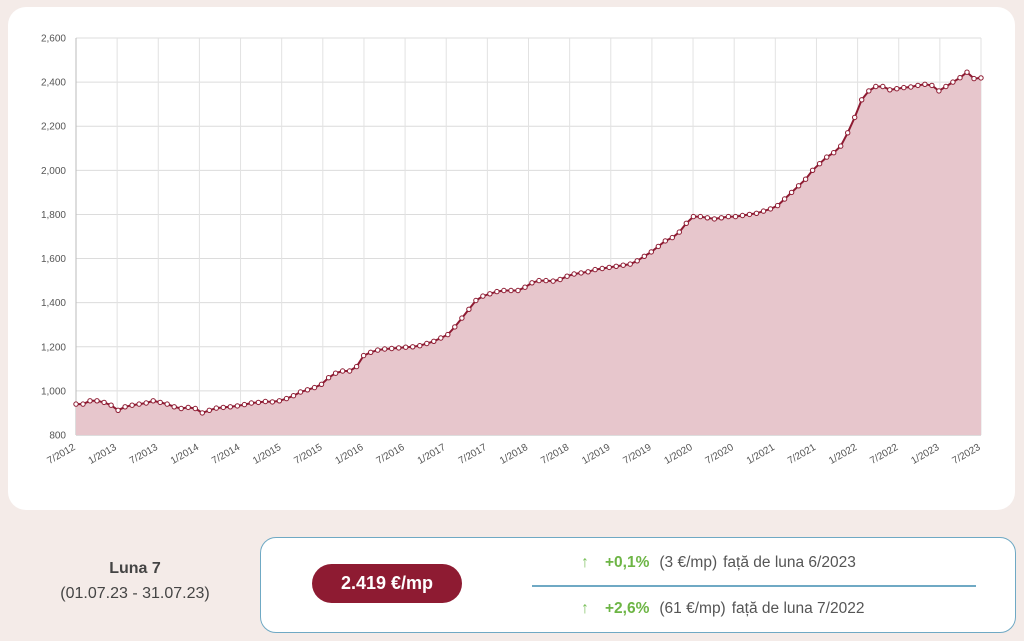  I want to click on x-tick-label: 7/2021, so click(802, 454).